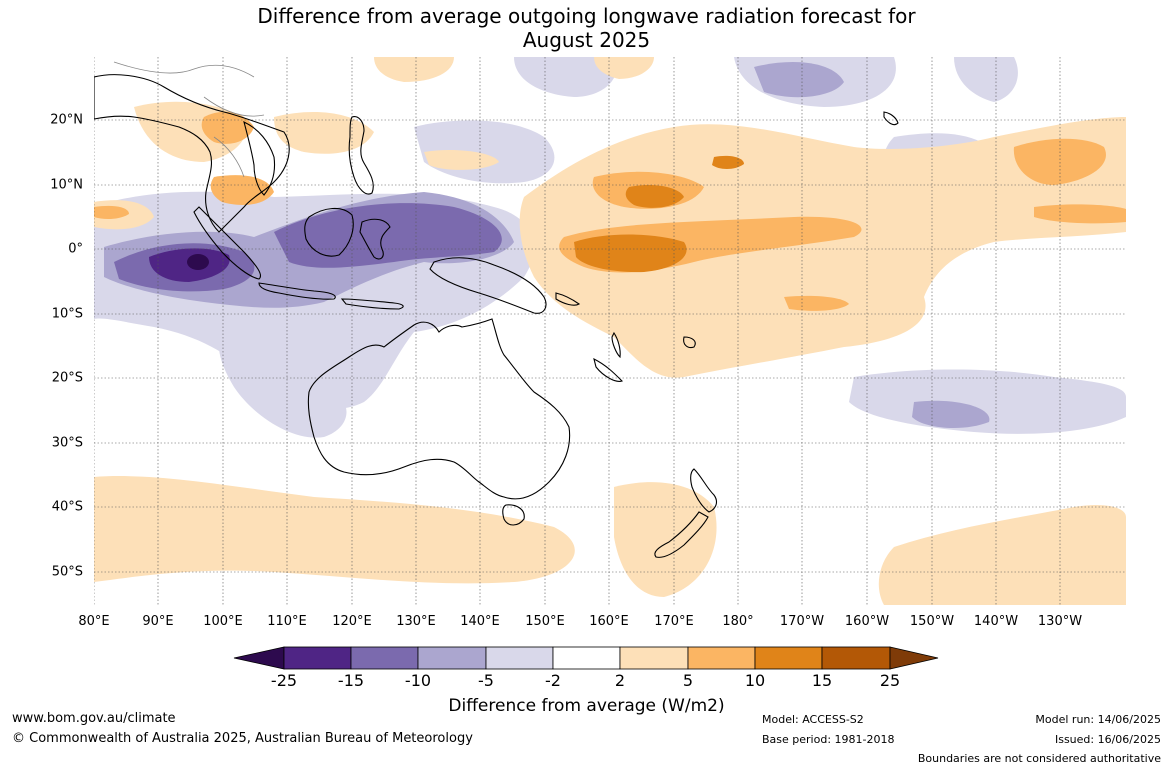 The image size is (1173, 770). Describe the element at coordinates (616, 345) in the screenshot. I see `vanuatu` at that location.